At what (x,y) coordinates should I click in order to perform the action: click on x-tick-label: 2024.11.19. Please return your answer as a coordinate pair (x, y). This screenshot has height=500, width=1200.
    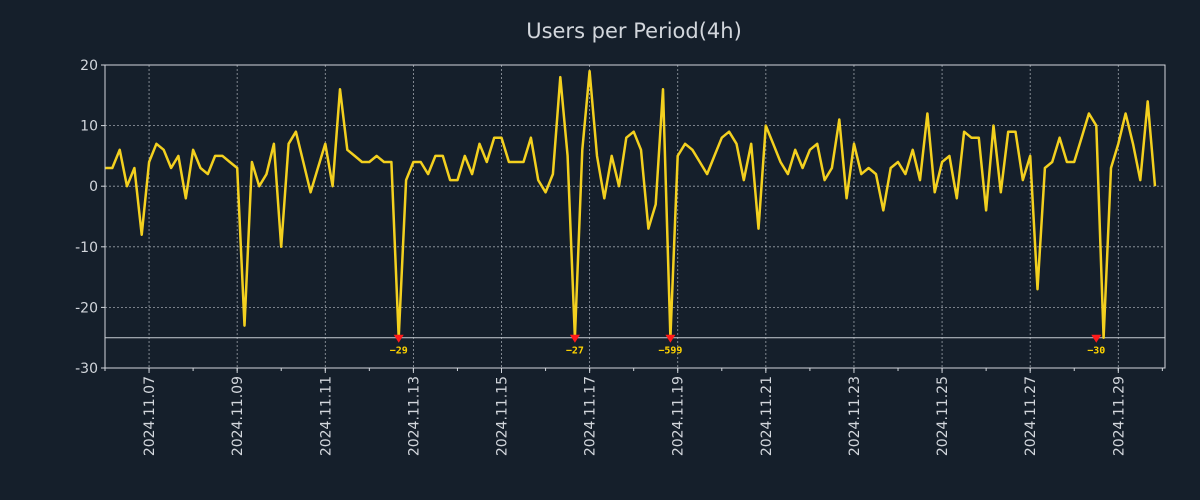
    Looking at the image, I should click on (679, 416).